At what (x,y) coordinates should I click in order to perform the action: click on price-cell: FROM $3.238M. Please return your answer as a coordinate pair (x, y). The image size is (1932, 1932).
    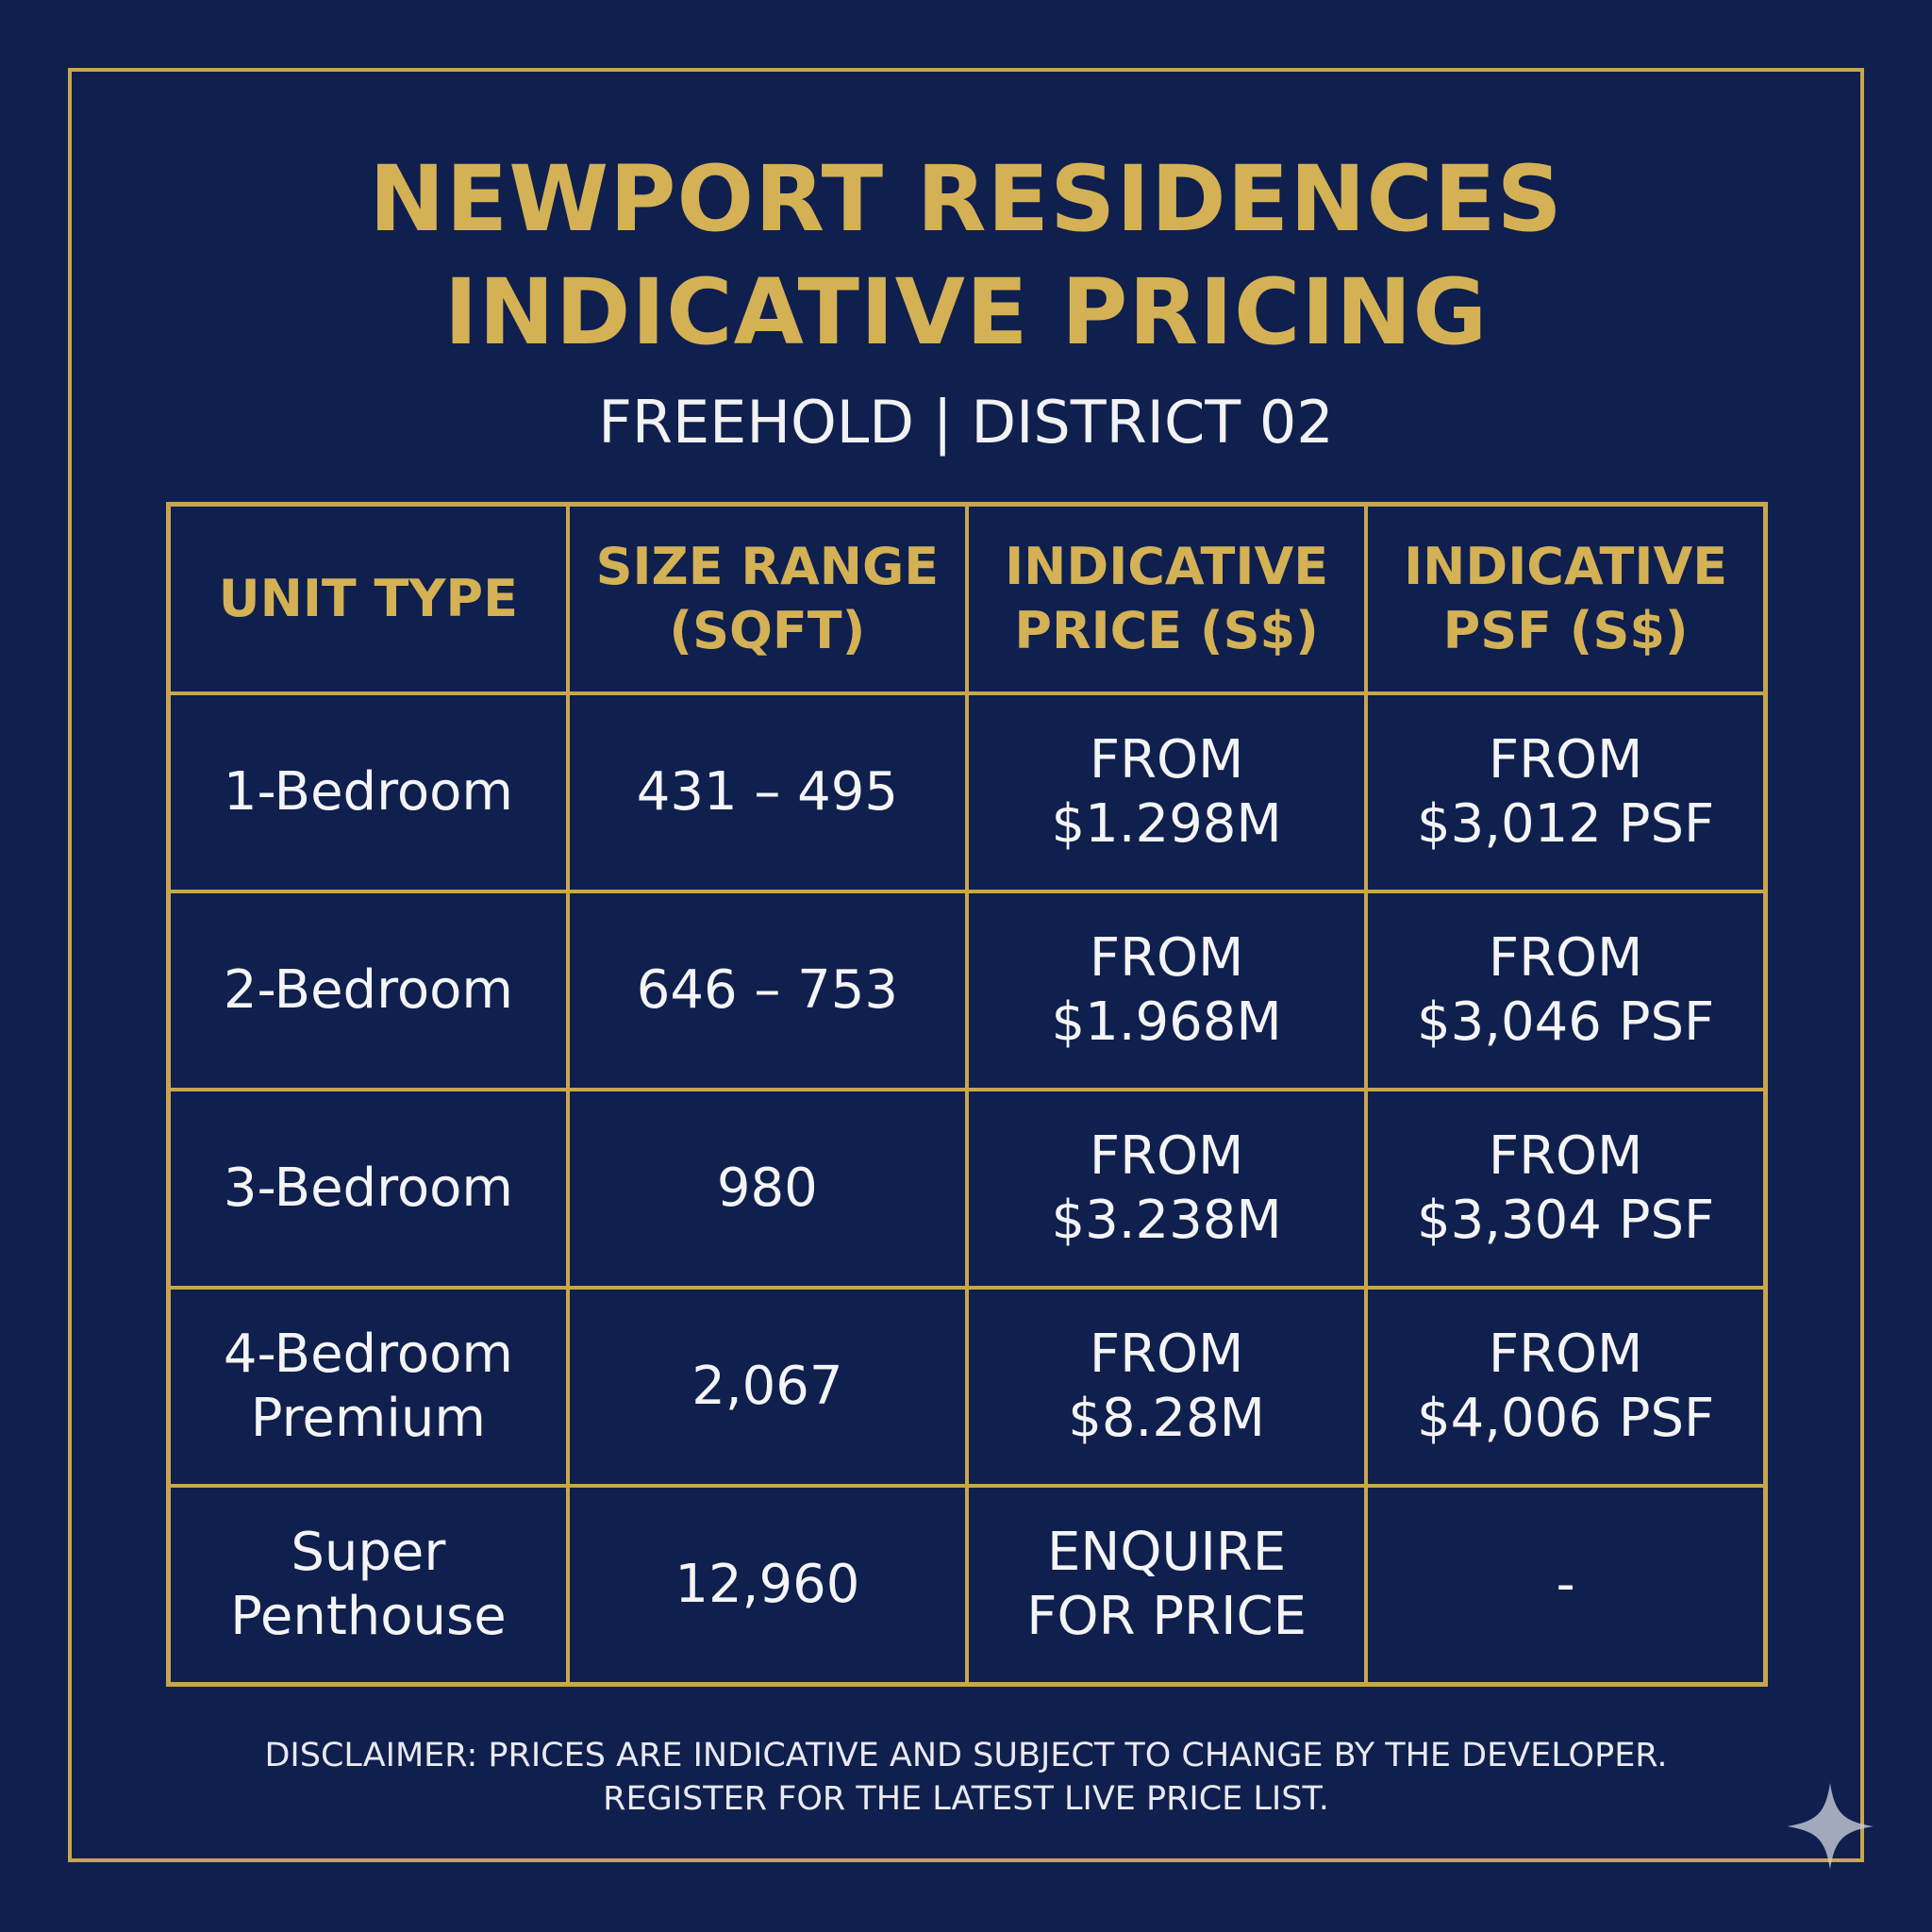
    Looking at the image, I should click on (1167, 1189).